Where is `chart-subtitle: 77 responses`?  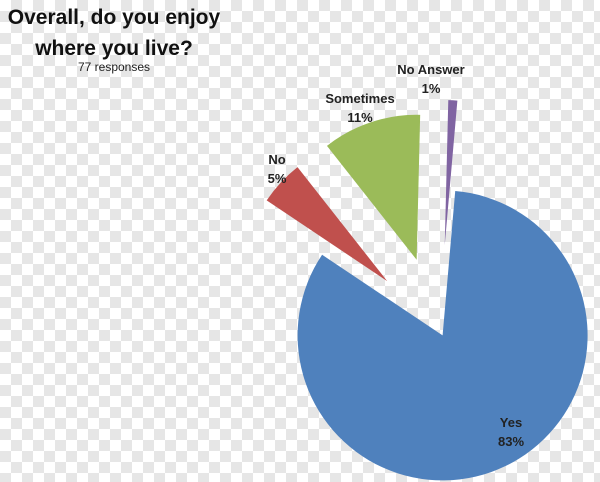
chart-subtitle: 77 responses is located at coordinates (114, 67).